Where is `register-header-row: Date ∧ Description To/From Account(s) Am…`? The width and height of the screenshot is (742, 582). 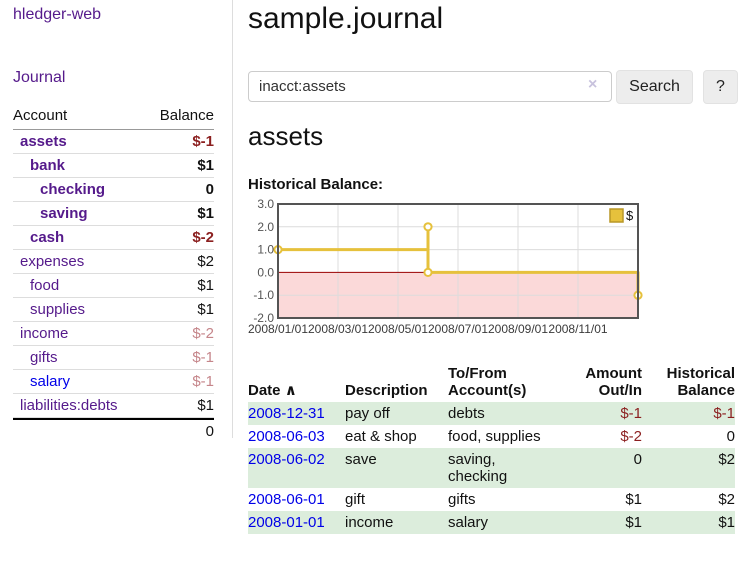
register-header-row: Date ∧ Description To/From Account(s) Am… is located at coordinates (491, 382).